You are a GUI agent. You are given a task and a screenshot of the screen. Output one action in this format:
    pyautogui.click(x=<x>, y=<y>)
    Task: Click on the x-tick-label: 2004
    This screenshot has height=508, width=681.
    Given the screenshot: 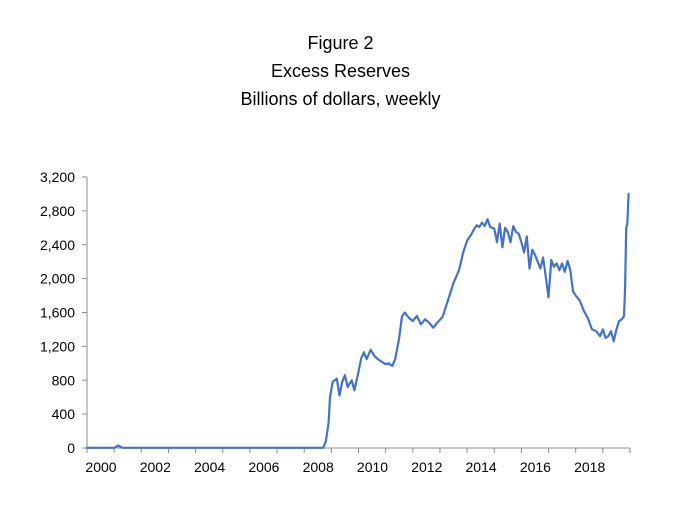 What is the action you would take?
    pyautogui.click(x=209, y=467)
    